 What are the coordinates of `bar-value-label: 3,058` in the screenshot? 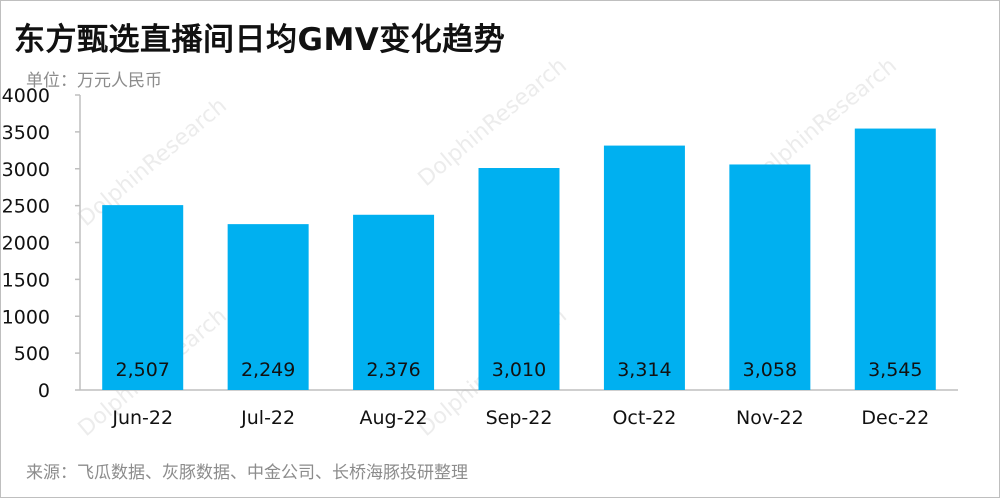 It's located at (770, 370).